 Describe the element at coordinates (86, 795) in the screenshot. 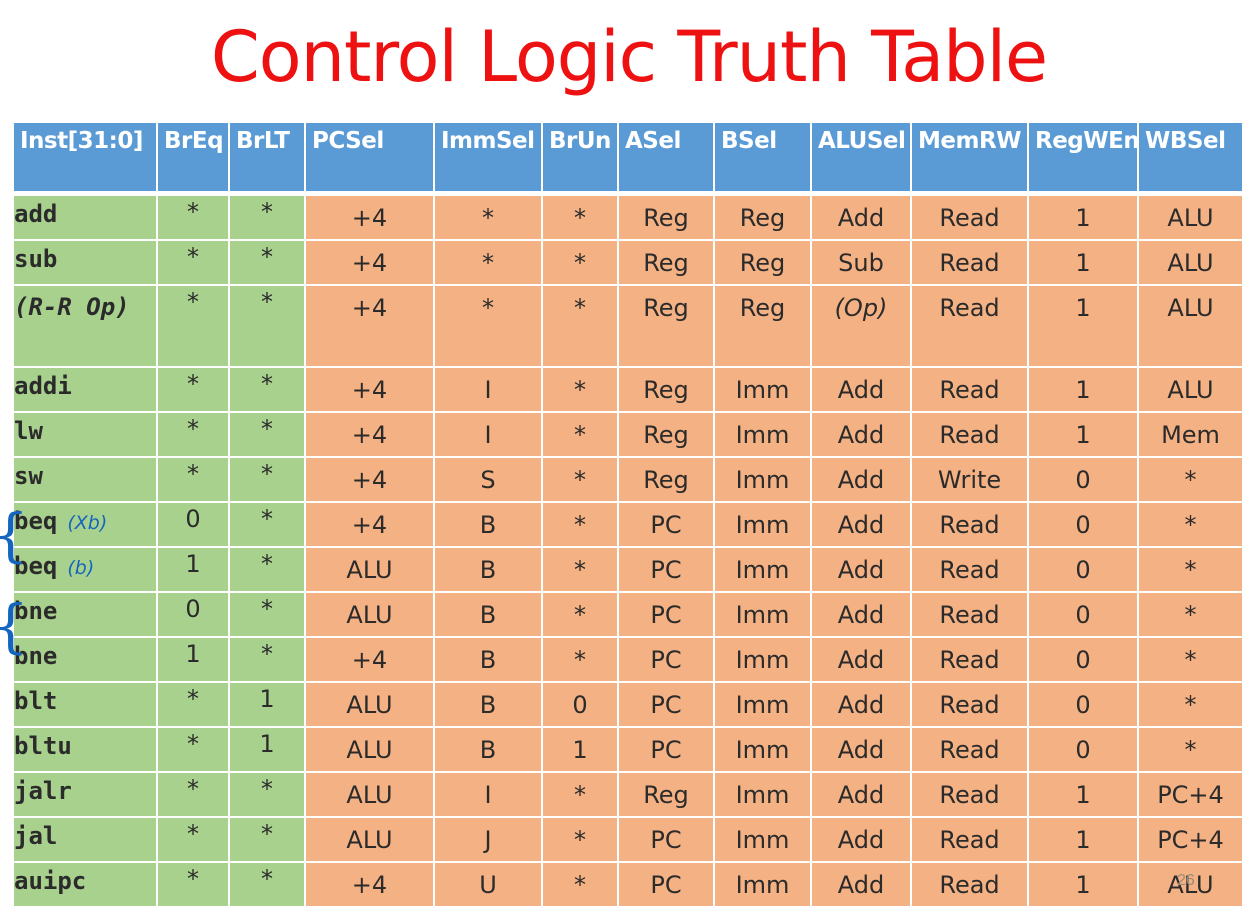

I see `inst-cell: jalr` at that location.